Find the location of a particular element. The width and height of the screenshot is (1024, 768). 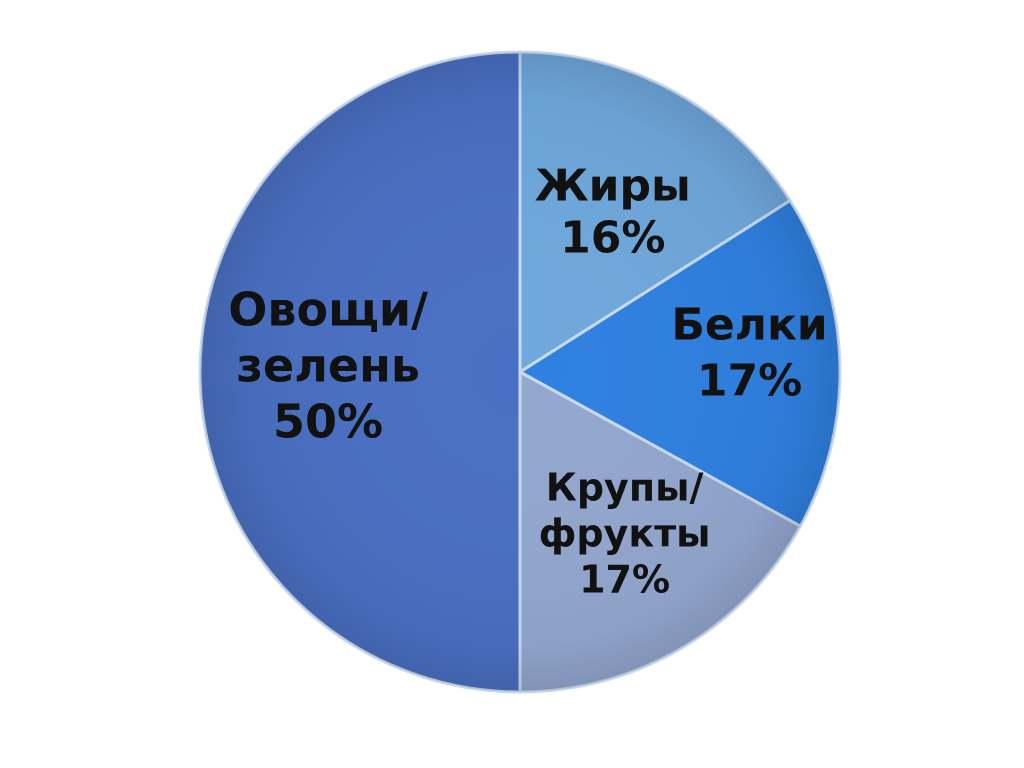

slice-label-line: зелень is located at coordinates (328, 365).